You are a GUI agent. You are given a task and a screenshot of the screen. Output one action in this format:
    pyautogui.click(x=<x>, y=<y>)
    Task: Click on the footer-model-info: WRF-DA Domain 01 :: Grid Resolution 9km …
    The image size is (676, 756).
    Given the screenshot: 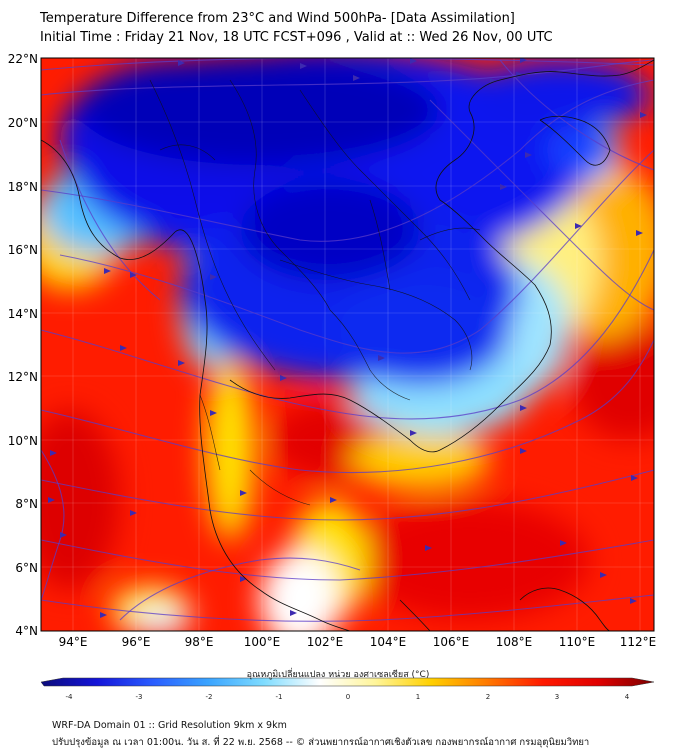 What is the action you would take?
    pyautogui.click(x=169, y=725)
    